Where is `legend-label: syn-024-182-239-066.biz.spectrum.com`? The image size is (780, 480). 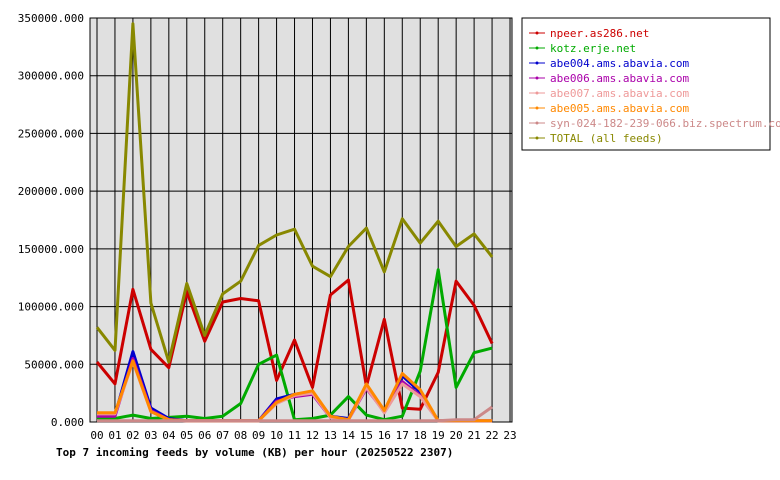
legend-label: syn-024-182-239-066.biz.spectrum.com is located at coordinates (665, 123).